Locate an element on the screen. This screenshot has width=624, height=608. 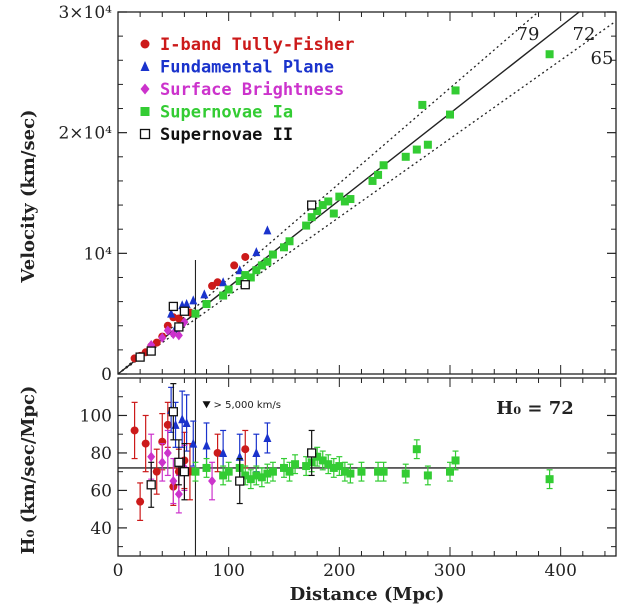
legend-marker-sn1a is located at coordinates (145, 111).